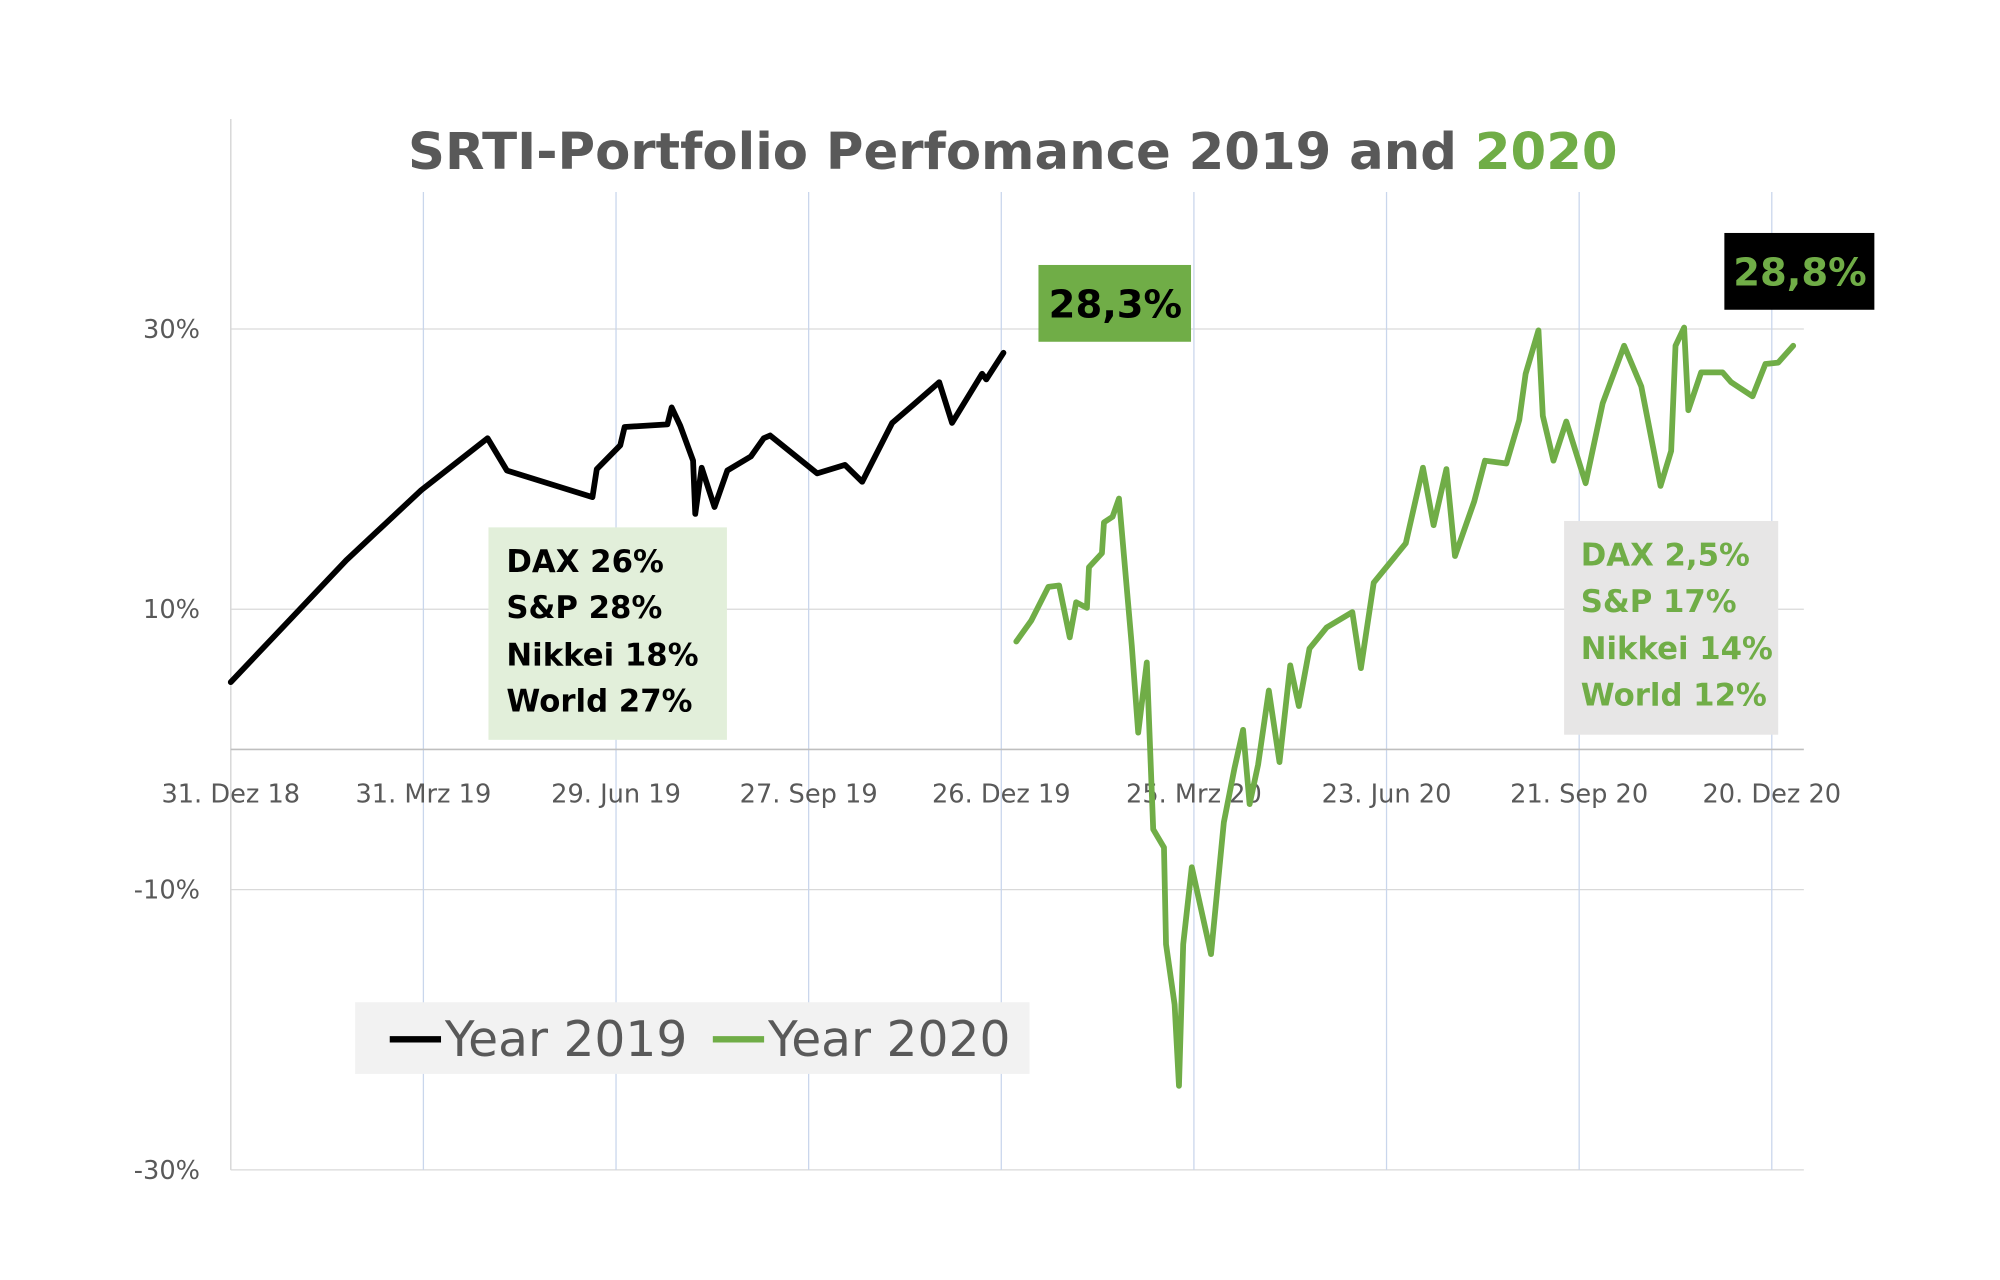 This screenshot has height=1280, width=2000. Describe the element at coordinates (584, 562) in the screenshot. I see `annotation-line: DAX 26%` at that location.